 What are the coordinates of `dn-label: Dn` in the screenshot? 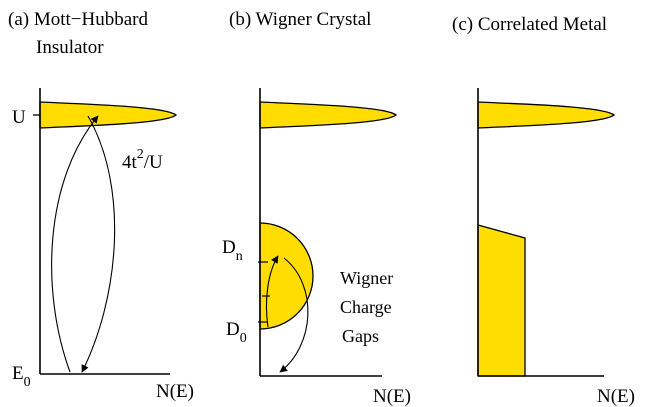 It's located at (232, 250).